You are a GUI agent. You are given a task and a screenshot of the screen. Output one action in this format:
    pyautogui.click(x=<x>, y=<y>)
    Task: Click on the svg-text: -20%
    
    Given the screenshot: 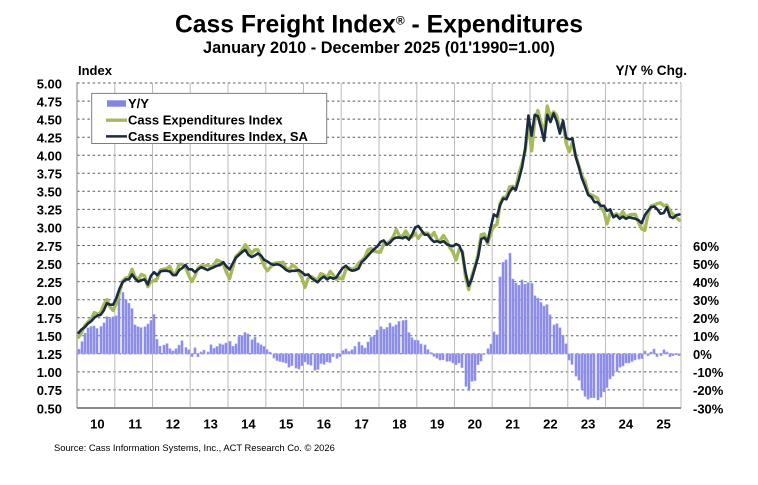 What is the action you would take?
    pyautogui.click(x=708, y=390)
    